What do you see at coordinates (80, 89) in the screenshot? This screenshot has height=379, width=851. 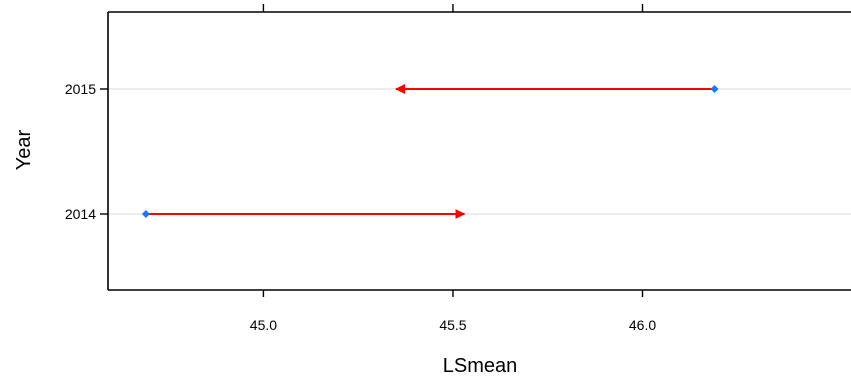 I see `y-tick-label-2015: 2015` at bounding box center [80, 89].